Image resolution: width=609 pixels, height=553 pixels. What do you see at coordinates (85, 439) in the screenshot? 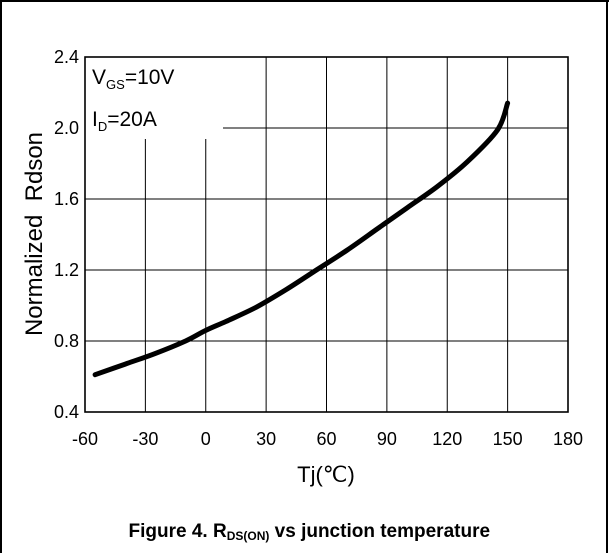
I see `x-tick-label: -60` at bounding box center [85, 439].